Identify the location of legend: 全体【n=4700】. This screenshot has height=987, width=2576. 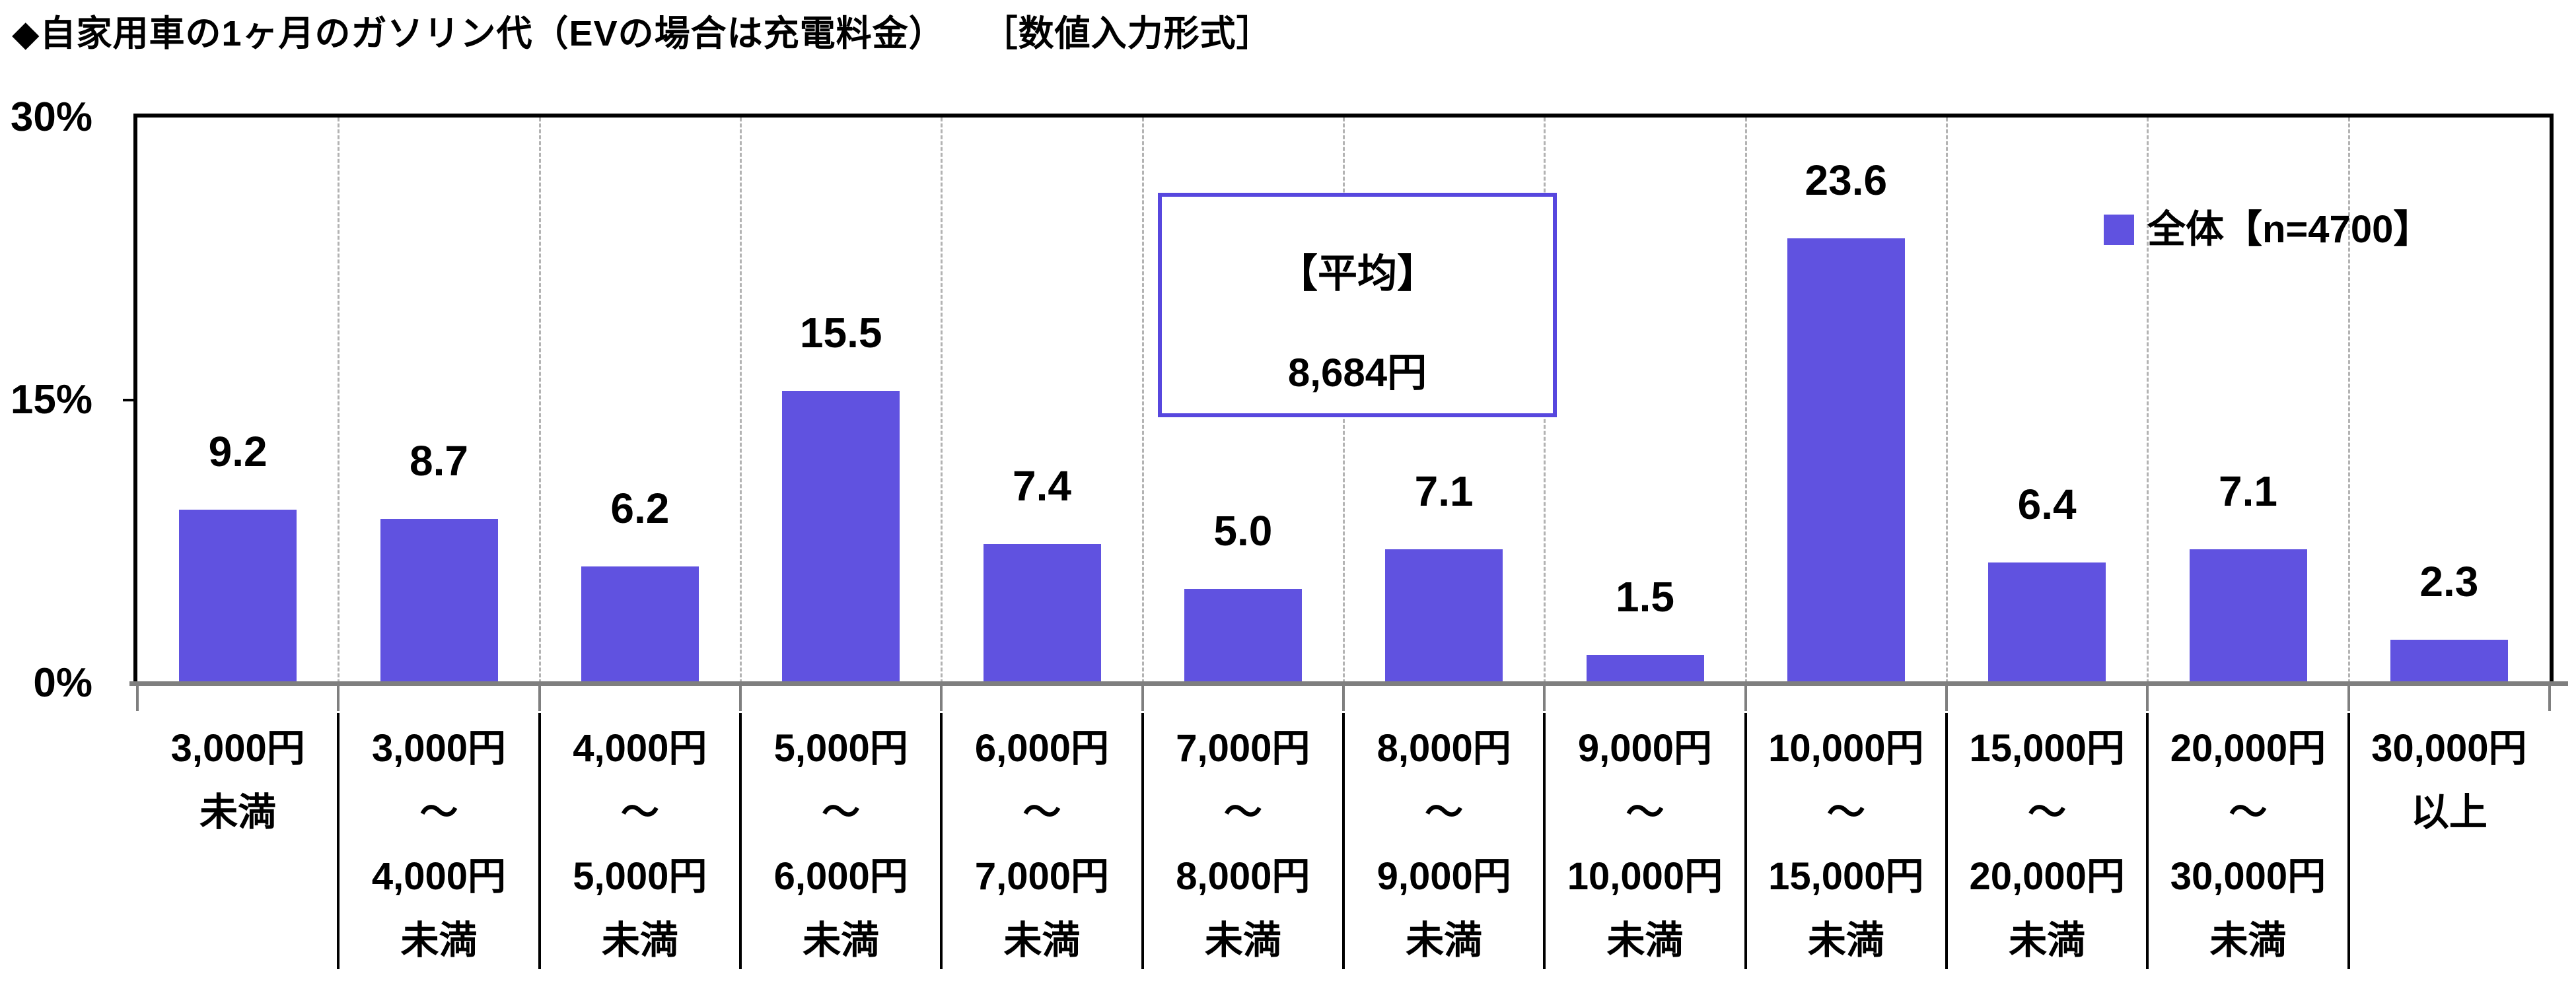
(2267, 230).